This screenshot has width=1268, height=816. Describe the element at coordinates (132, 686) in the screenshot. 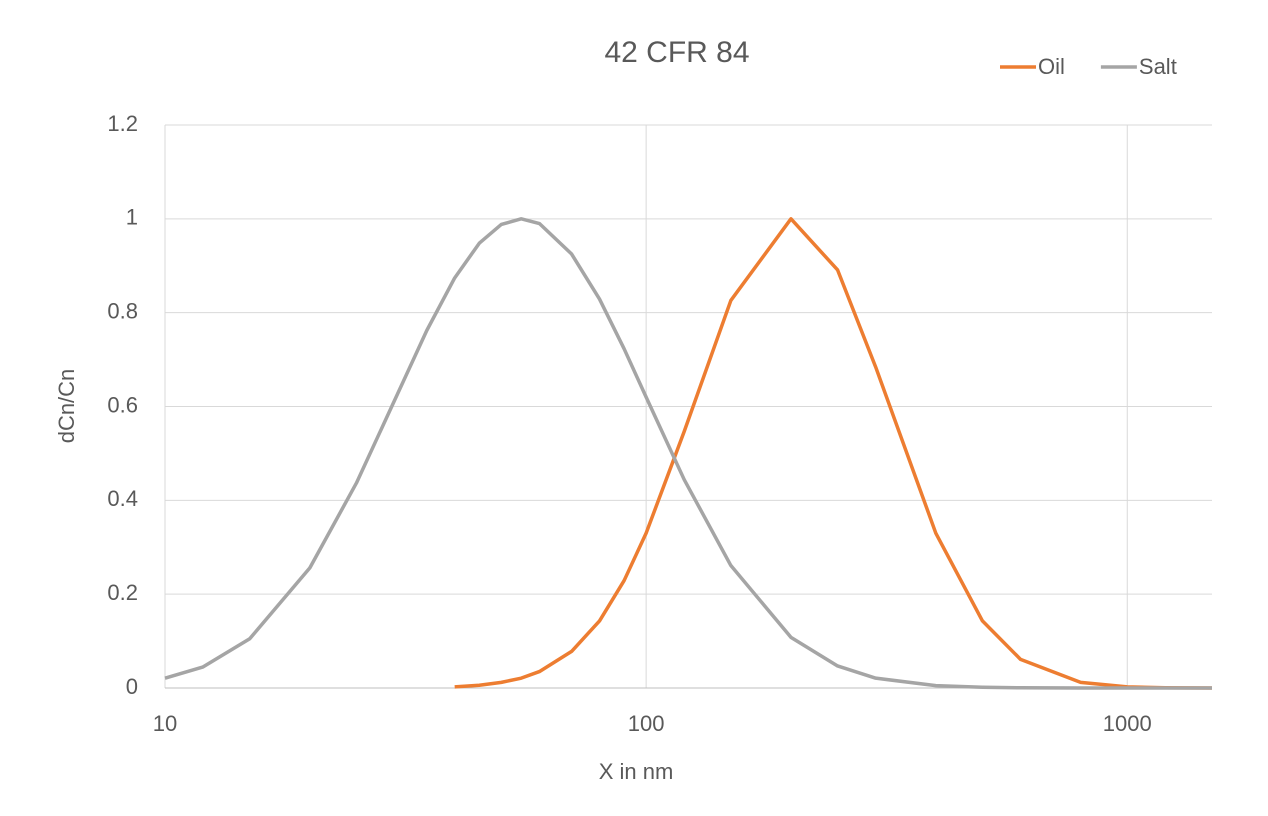

I see `y-tick-label: 0` at that location.